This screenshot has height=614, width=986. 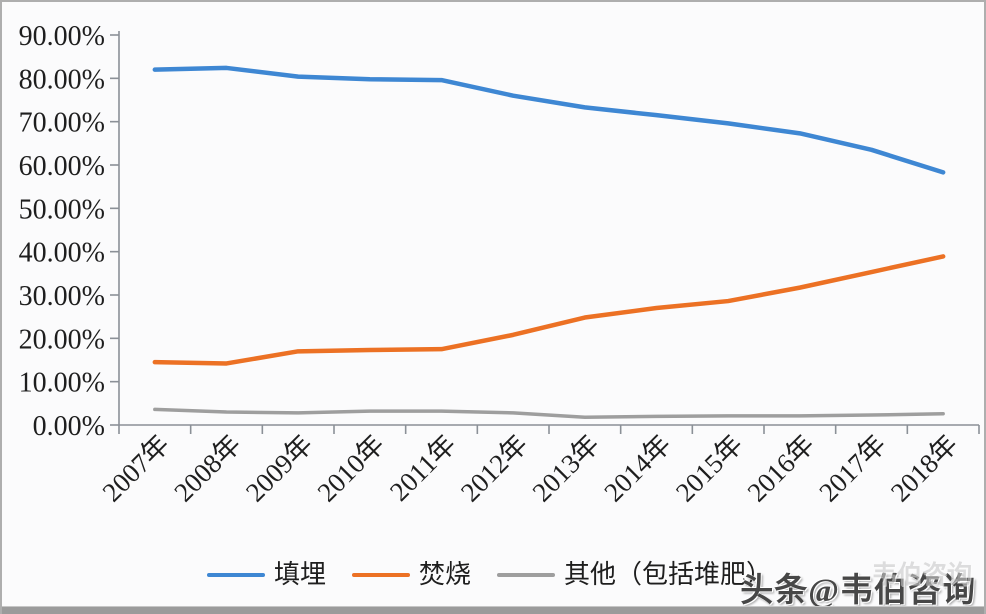 I want to click on legend-line-swatch-other, so click(x=526, y=575).